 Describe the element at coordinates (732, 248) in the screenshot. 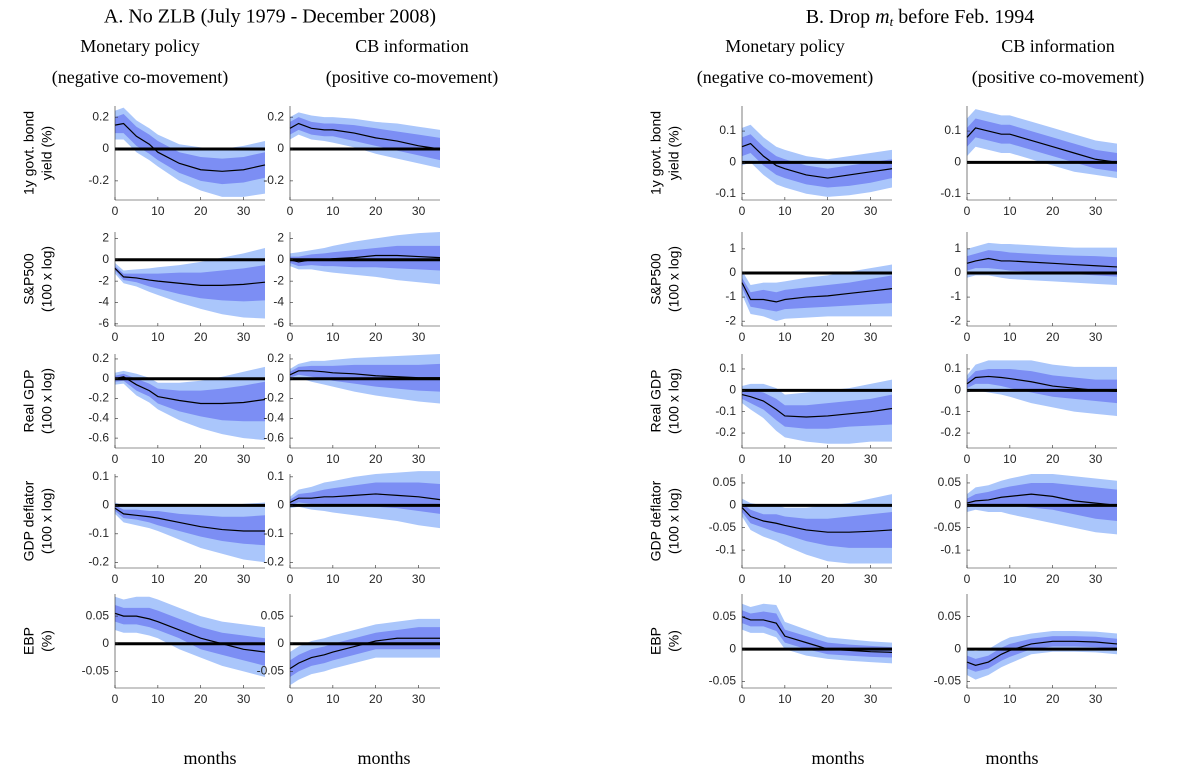

I see `y-tick-label: 1` at that location.